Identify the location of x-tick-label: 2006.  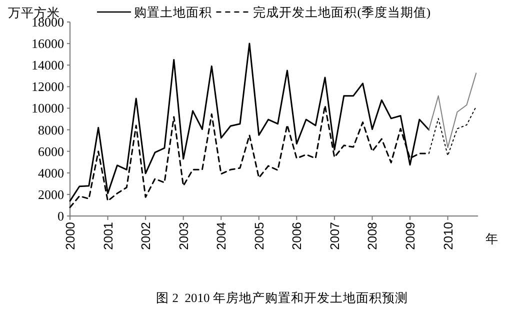
(297, 236).